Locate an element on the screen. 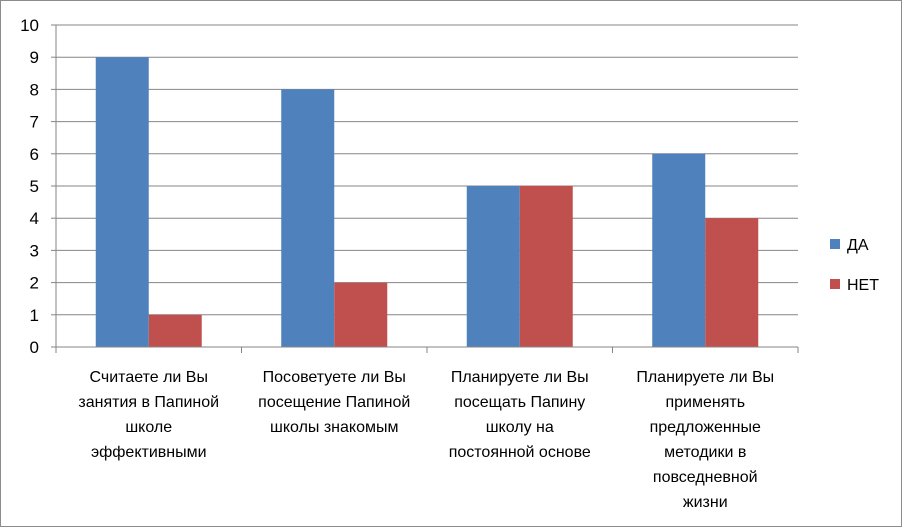 Image resolution: width=902 pixels, height=527 pixels. legend-label-net: НЕТ is located at coordinates (863, 285).